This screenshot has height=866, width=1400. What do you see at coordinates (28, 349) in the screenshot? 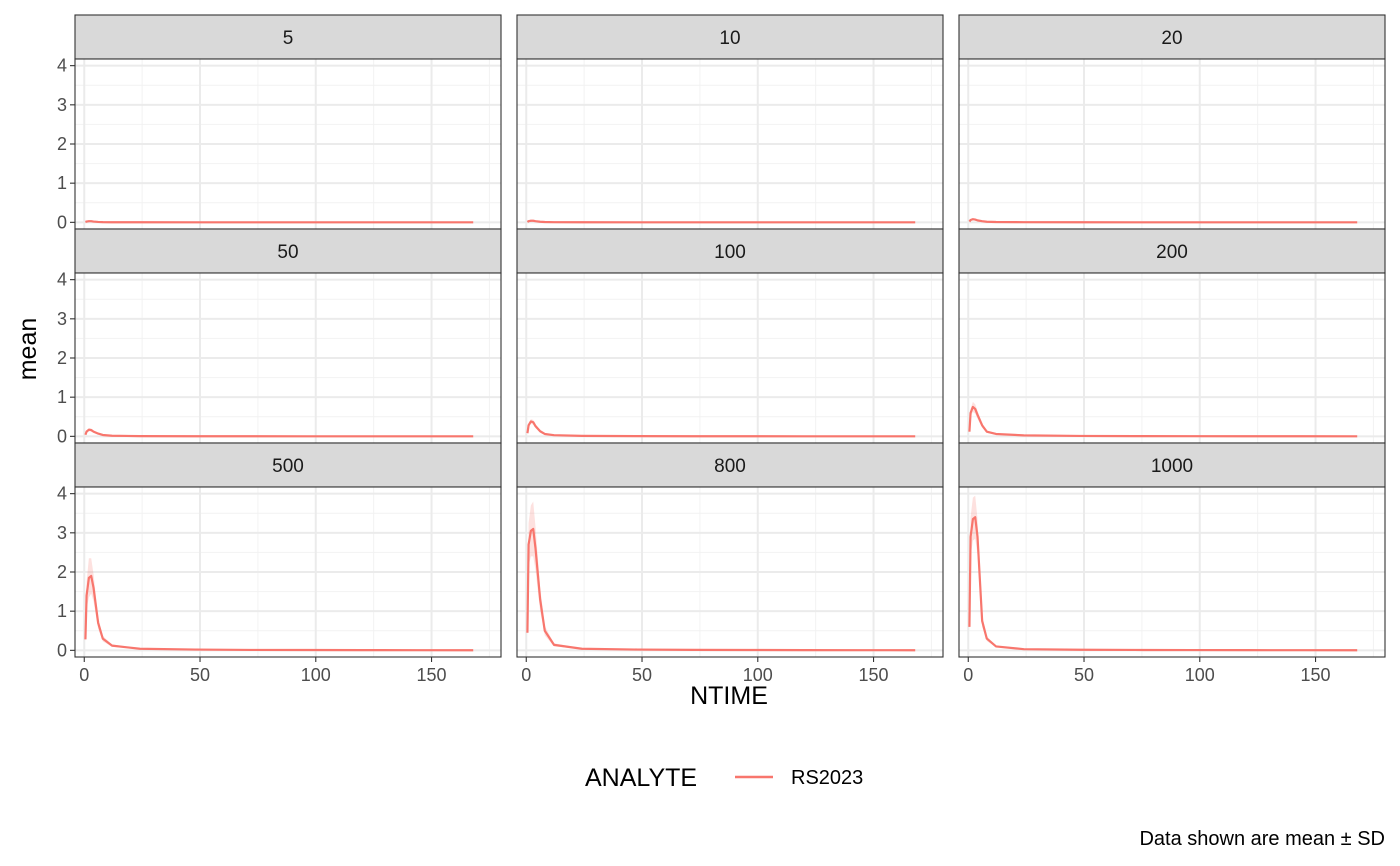
I see `y-axis-title: mean` at bounding box center [28, 349].